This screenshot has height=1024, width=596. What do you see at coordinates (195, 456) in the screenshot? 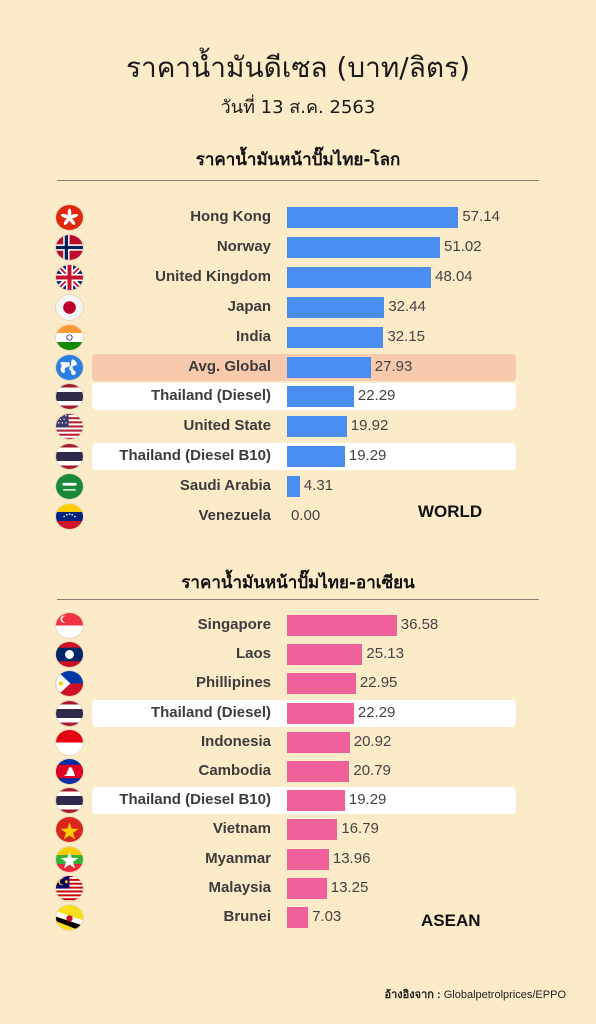
I see `world-category-label: Thailand (Diesel B10)` at bounding box center [195, 456].